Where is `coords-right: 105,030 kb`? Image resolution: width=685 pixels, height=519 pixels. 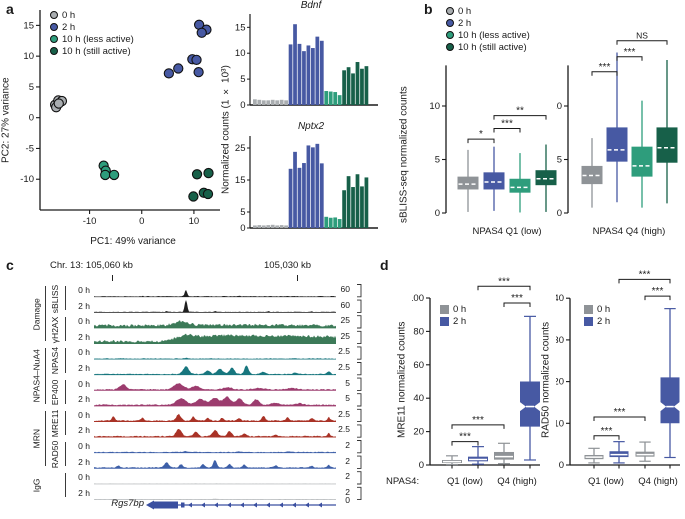 coords-right: 105,030 kb is located at coordinates (288, 265).